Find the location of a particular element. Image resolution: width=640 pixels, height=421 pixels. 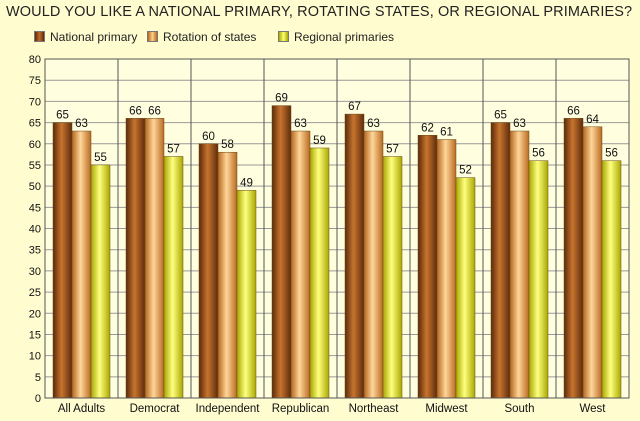

bar-republican-regional-primaries is located at coordinates (319, 273).